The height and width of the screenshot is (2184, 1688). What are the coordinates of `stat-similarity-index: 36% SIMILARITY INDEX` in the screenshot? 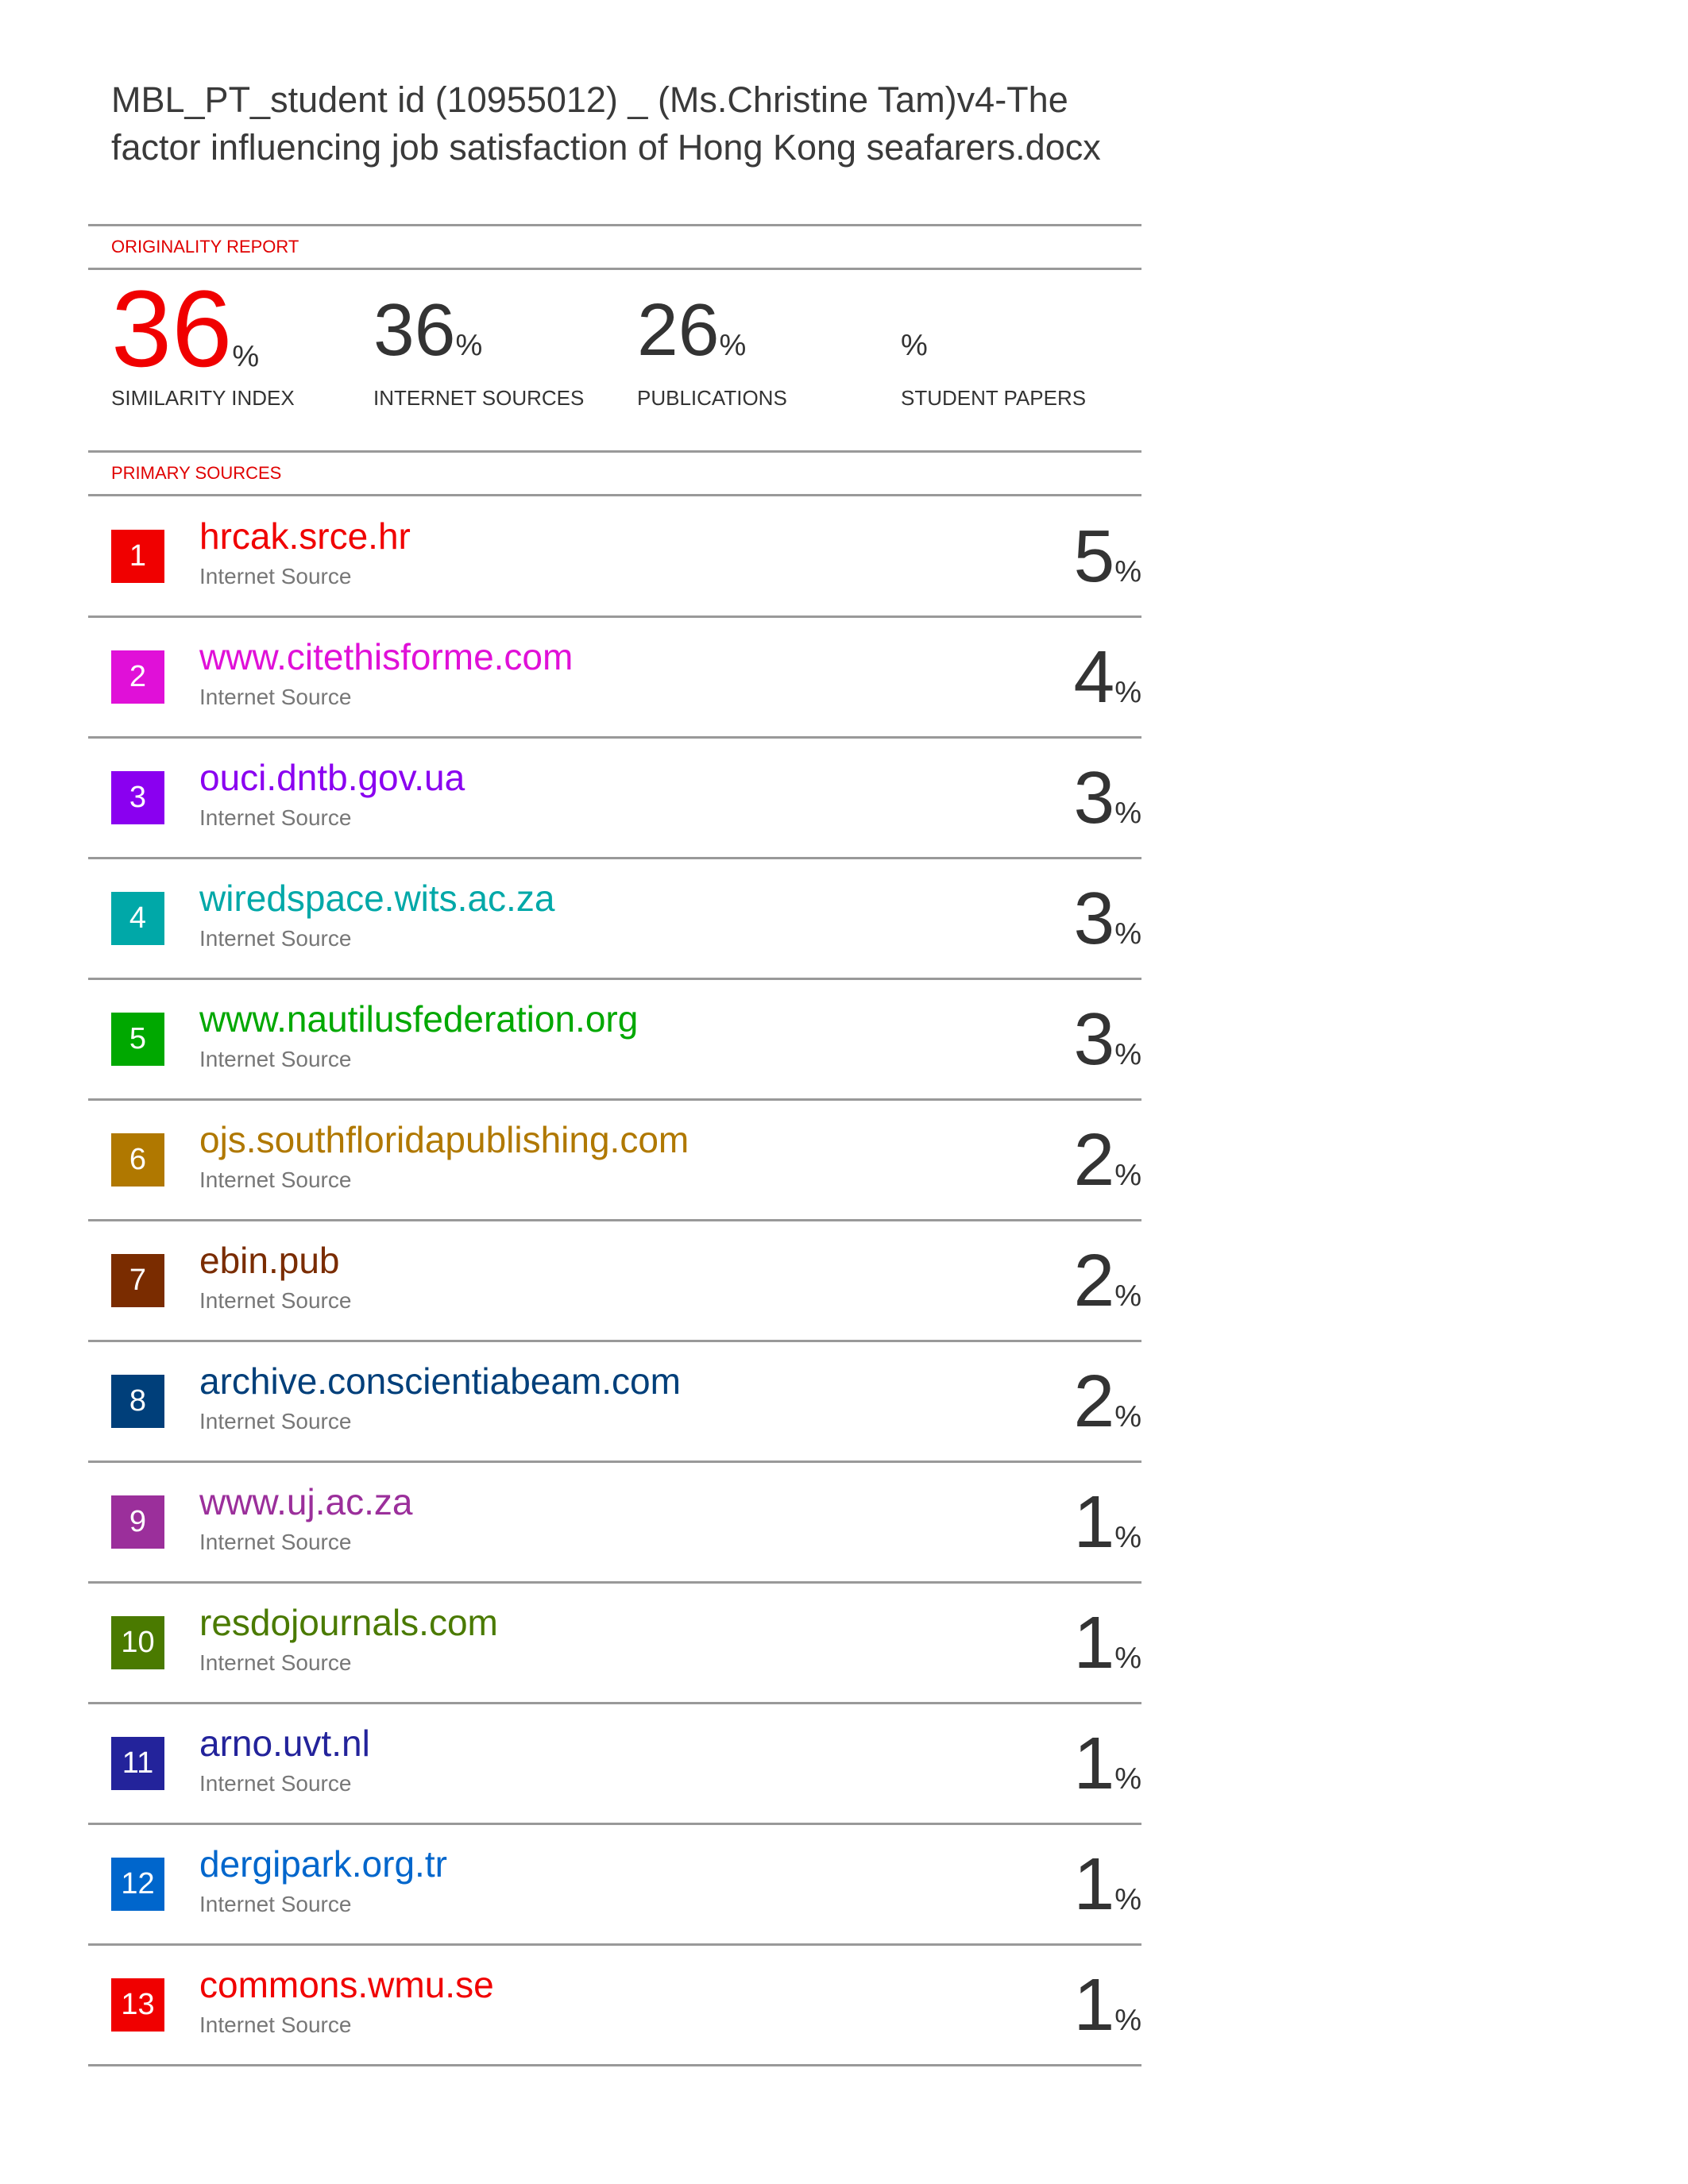 It's located at (238, 346).